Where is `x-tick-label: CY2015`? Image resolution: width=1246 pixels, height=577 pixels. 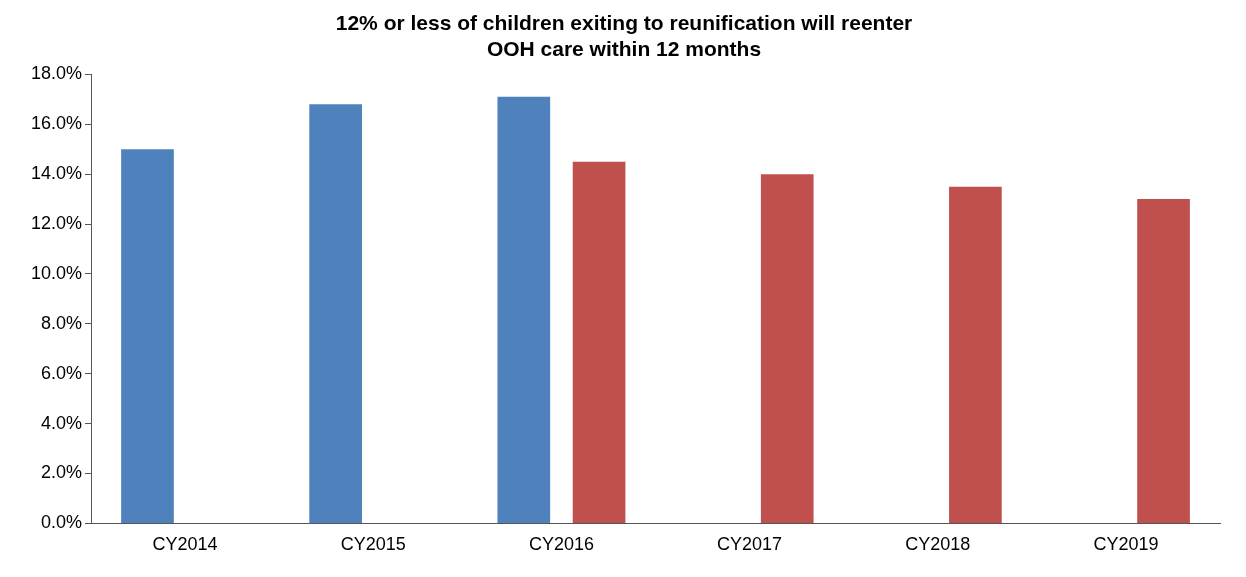 x-tick-label: CY2015 is located at coordinates (373, 544).